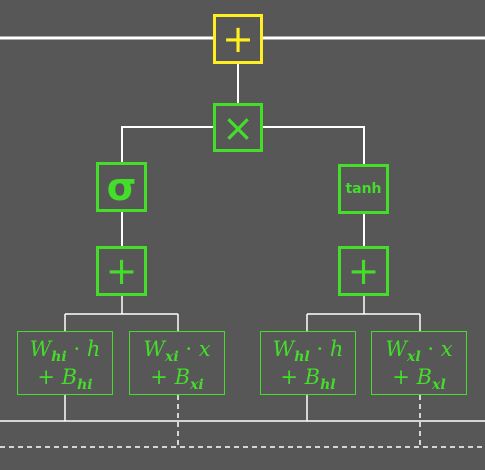  What do you see at coordinates (167, 144) in the screenshot?
I see `wire-multiply-to-sigmoid` at bounding box center [167, 144].